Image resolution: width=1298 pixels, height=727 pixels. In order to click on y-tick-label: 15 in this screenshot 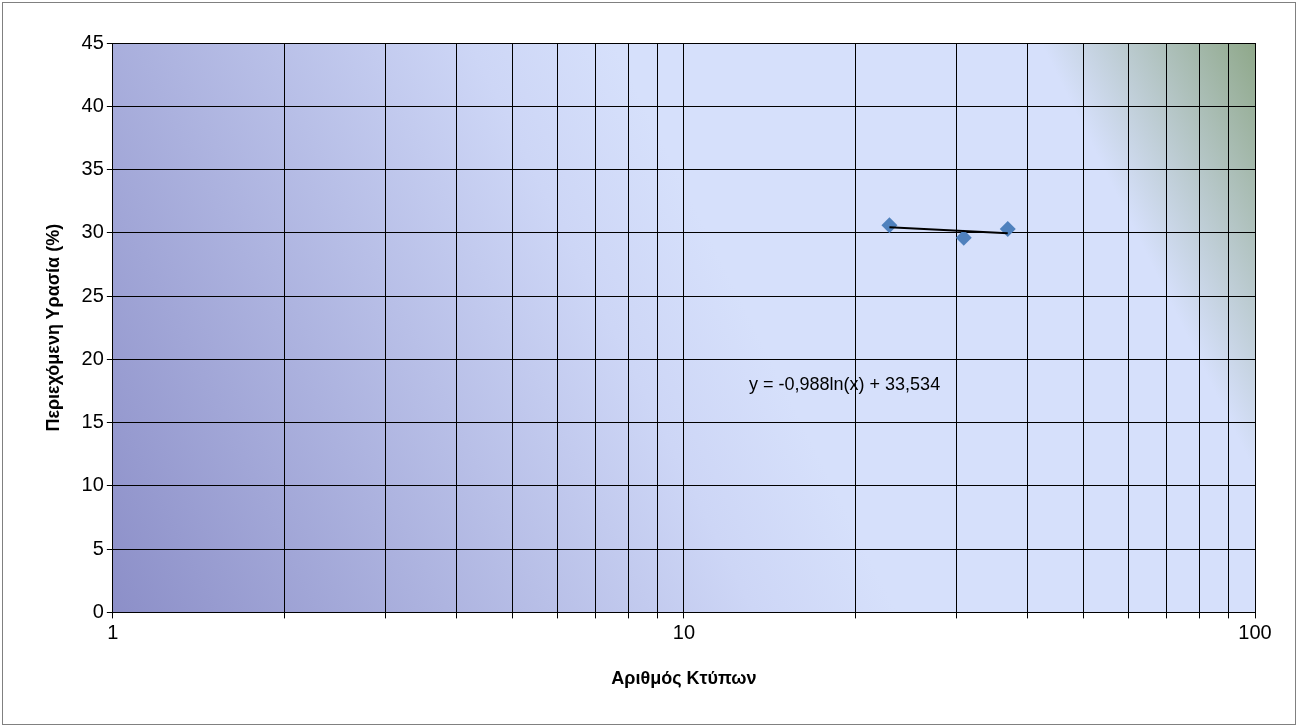, I will do `click(92, 421)`.